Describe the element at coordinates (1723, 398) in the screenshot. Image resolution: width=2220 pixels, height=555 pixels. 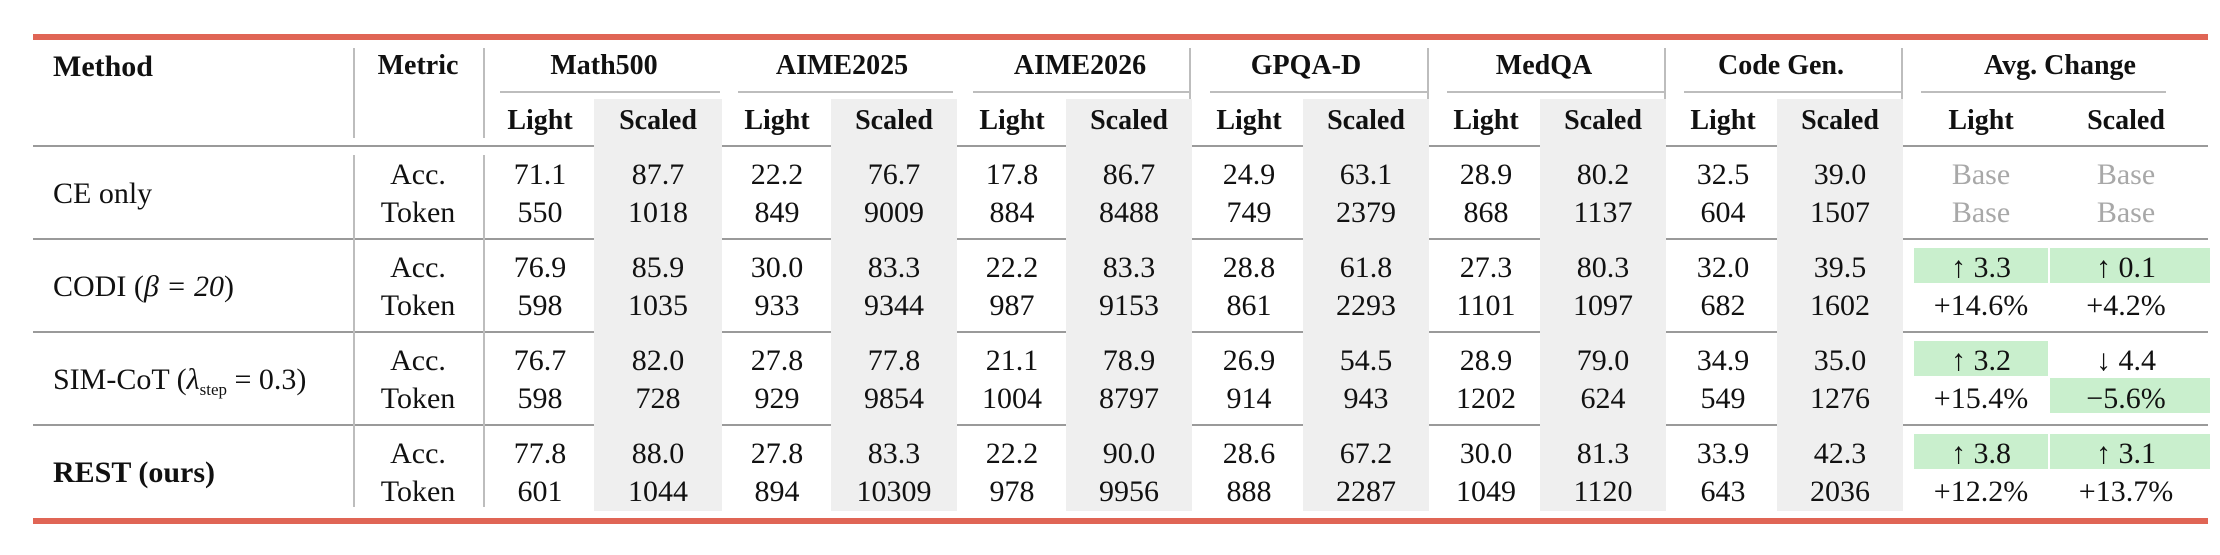
I see `token-cell: 549` at that location.